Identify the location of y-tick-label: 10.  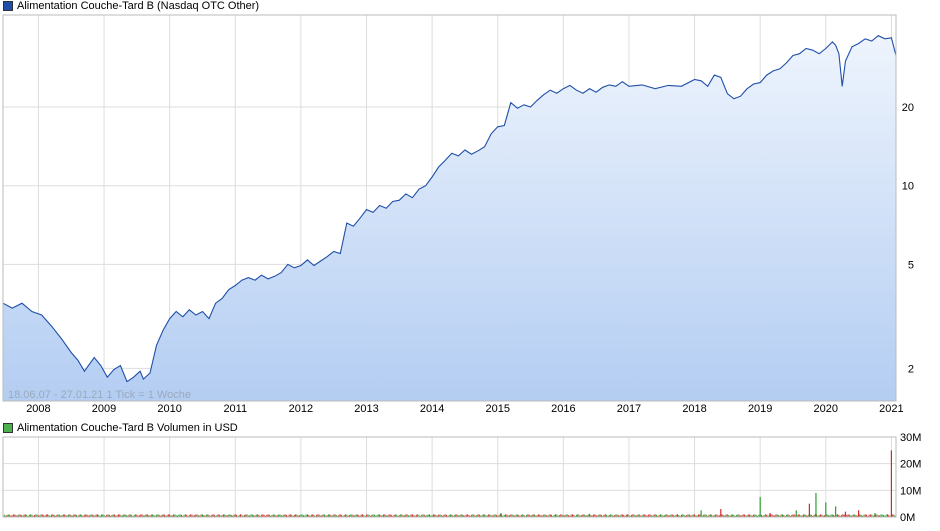
(908, 187).